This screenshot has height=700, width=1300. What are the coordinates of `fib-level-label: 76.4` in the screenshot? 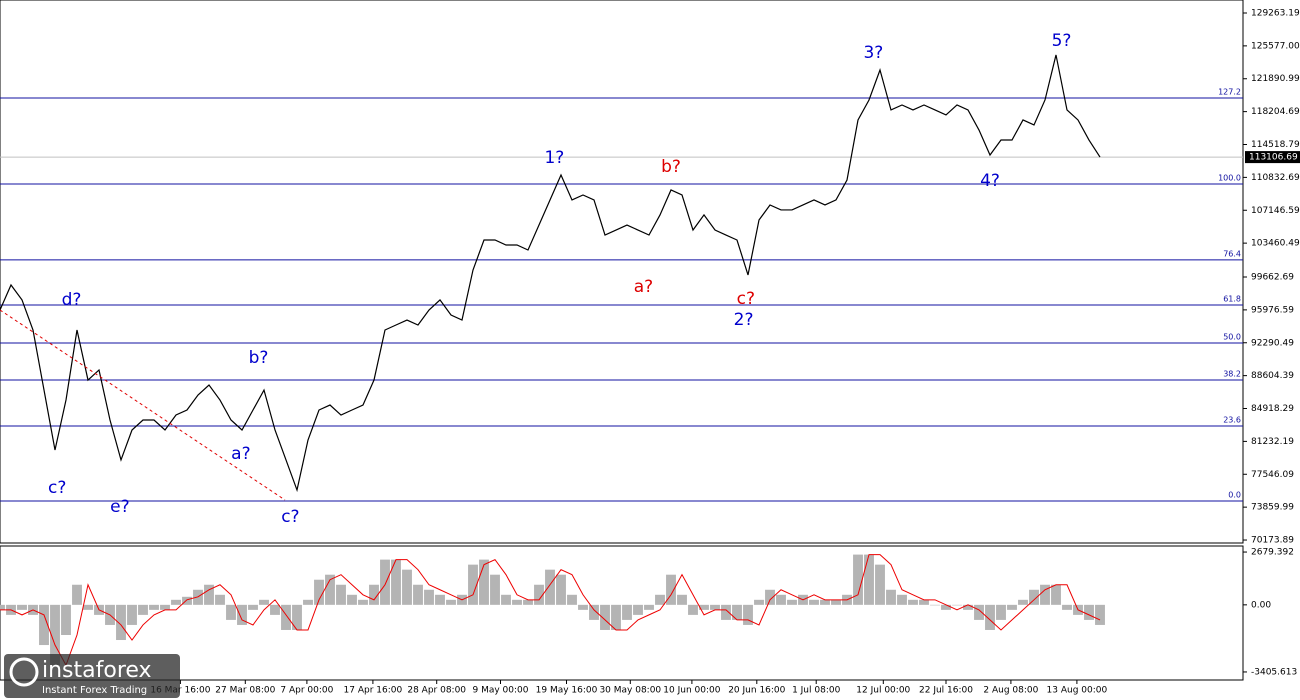 It's located at (1232, 253).